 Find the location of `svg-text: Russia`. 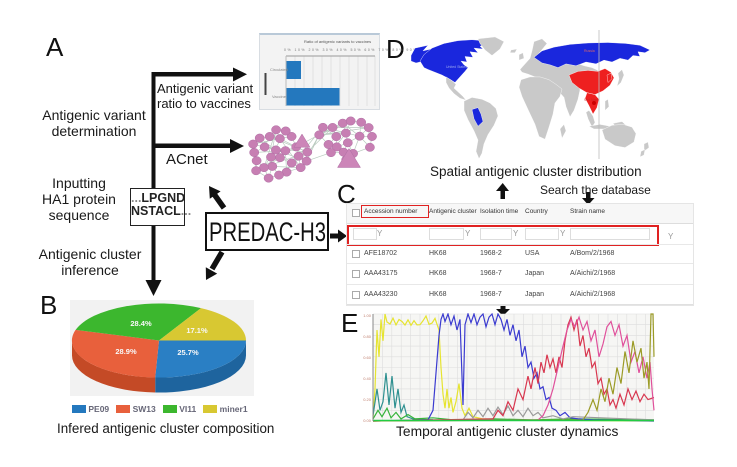

svg-text: Russia is located at coordinates (589, 51).